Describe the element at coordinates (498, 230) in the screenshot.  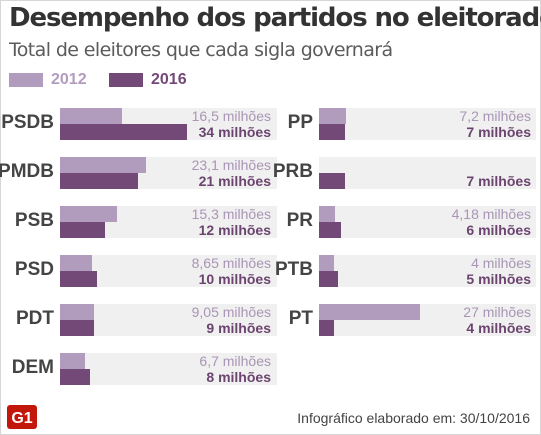
I see `value-label-pr-2016: 6 milhões` at that location.